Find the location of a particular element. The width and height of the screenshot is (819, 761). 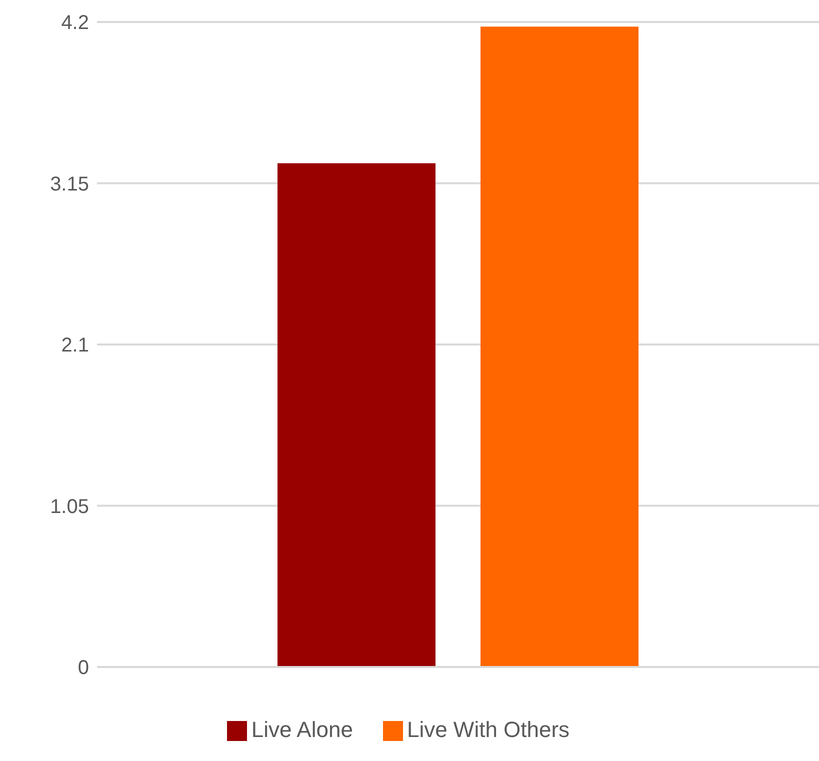

y-tick-label: 1.05 is located at coordinates (69, 507).